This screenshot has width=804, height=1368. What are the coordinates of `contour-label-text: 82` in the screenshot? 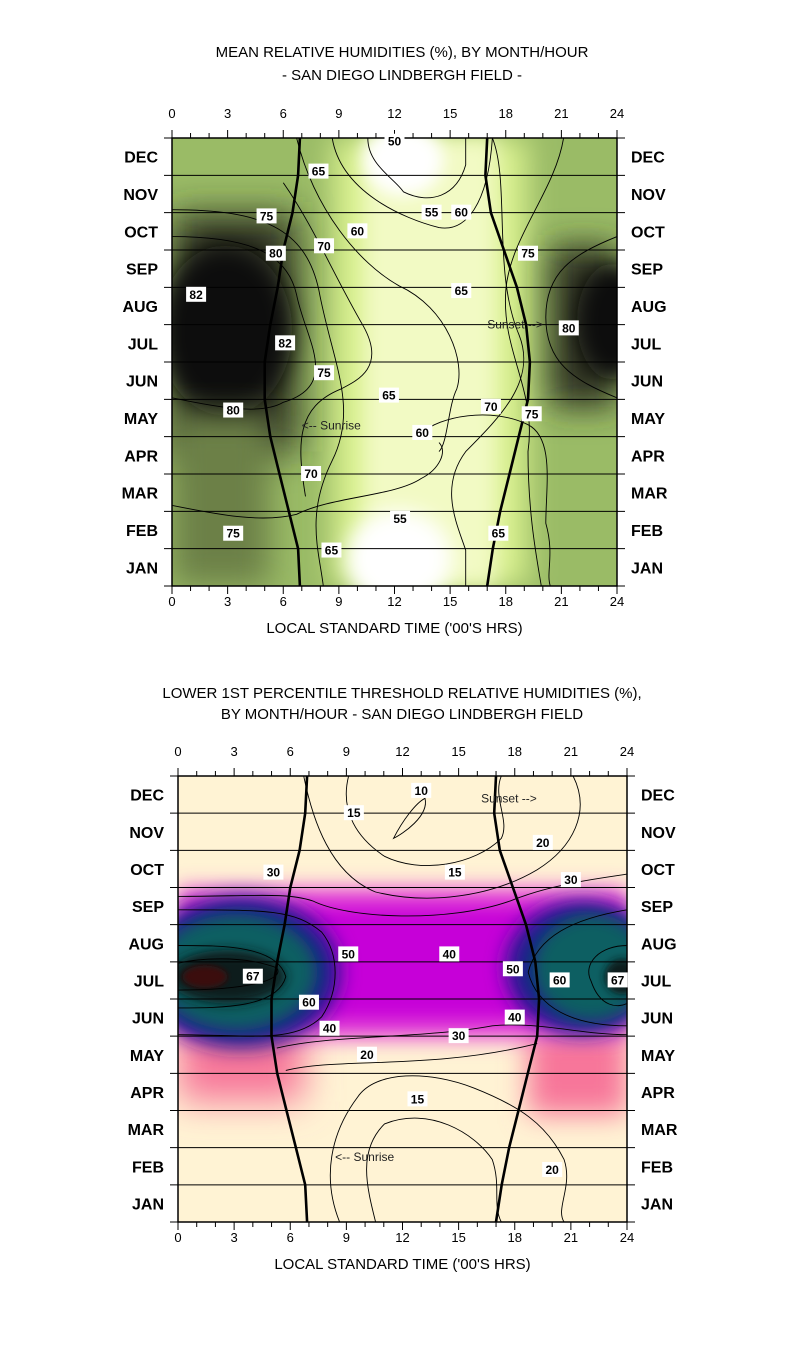 It's located at (285, 343).